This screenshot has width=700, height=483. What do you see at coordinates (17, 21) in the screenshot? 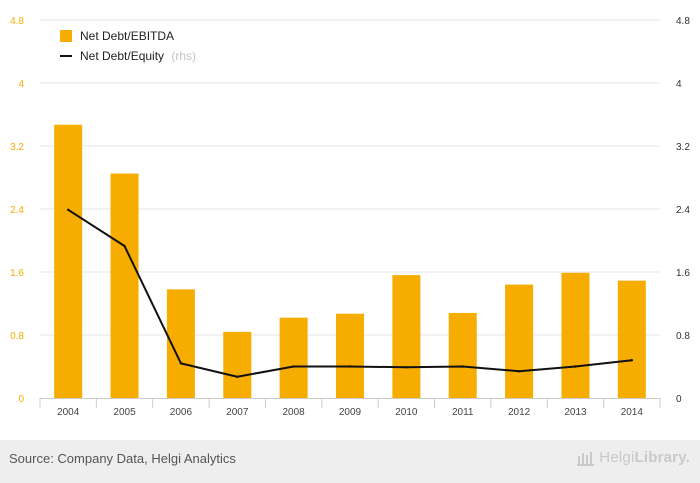
I see `left-tick-label: 4.8` at bounding box center [17, 21].